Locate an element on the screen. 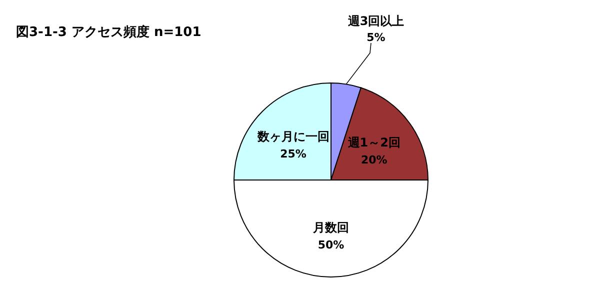  data-label: 5% is located at coordinates (376, 37).